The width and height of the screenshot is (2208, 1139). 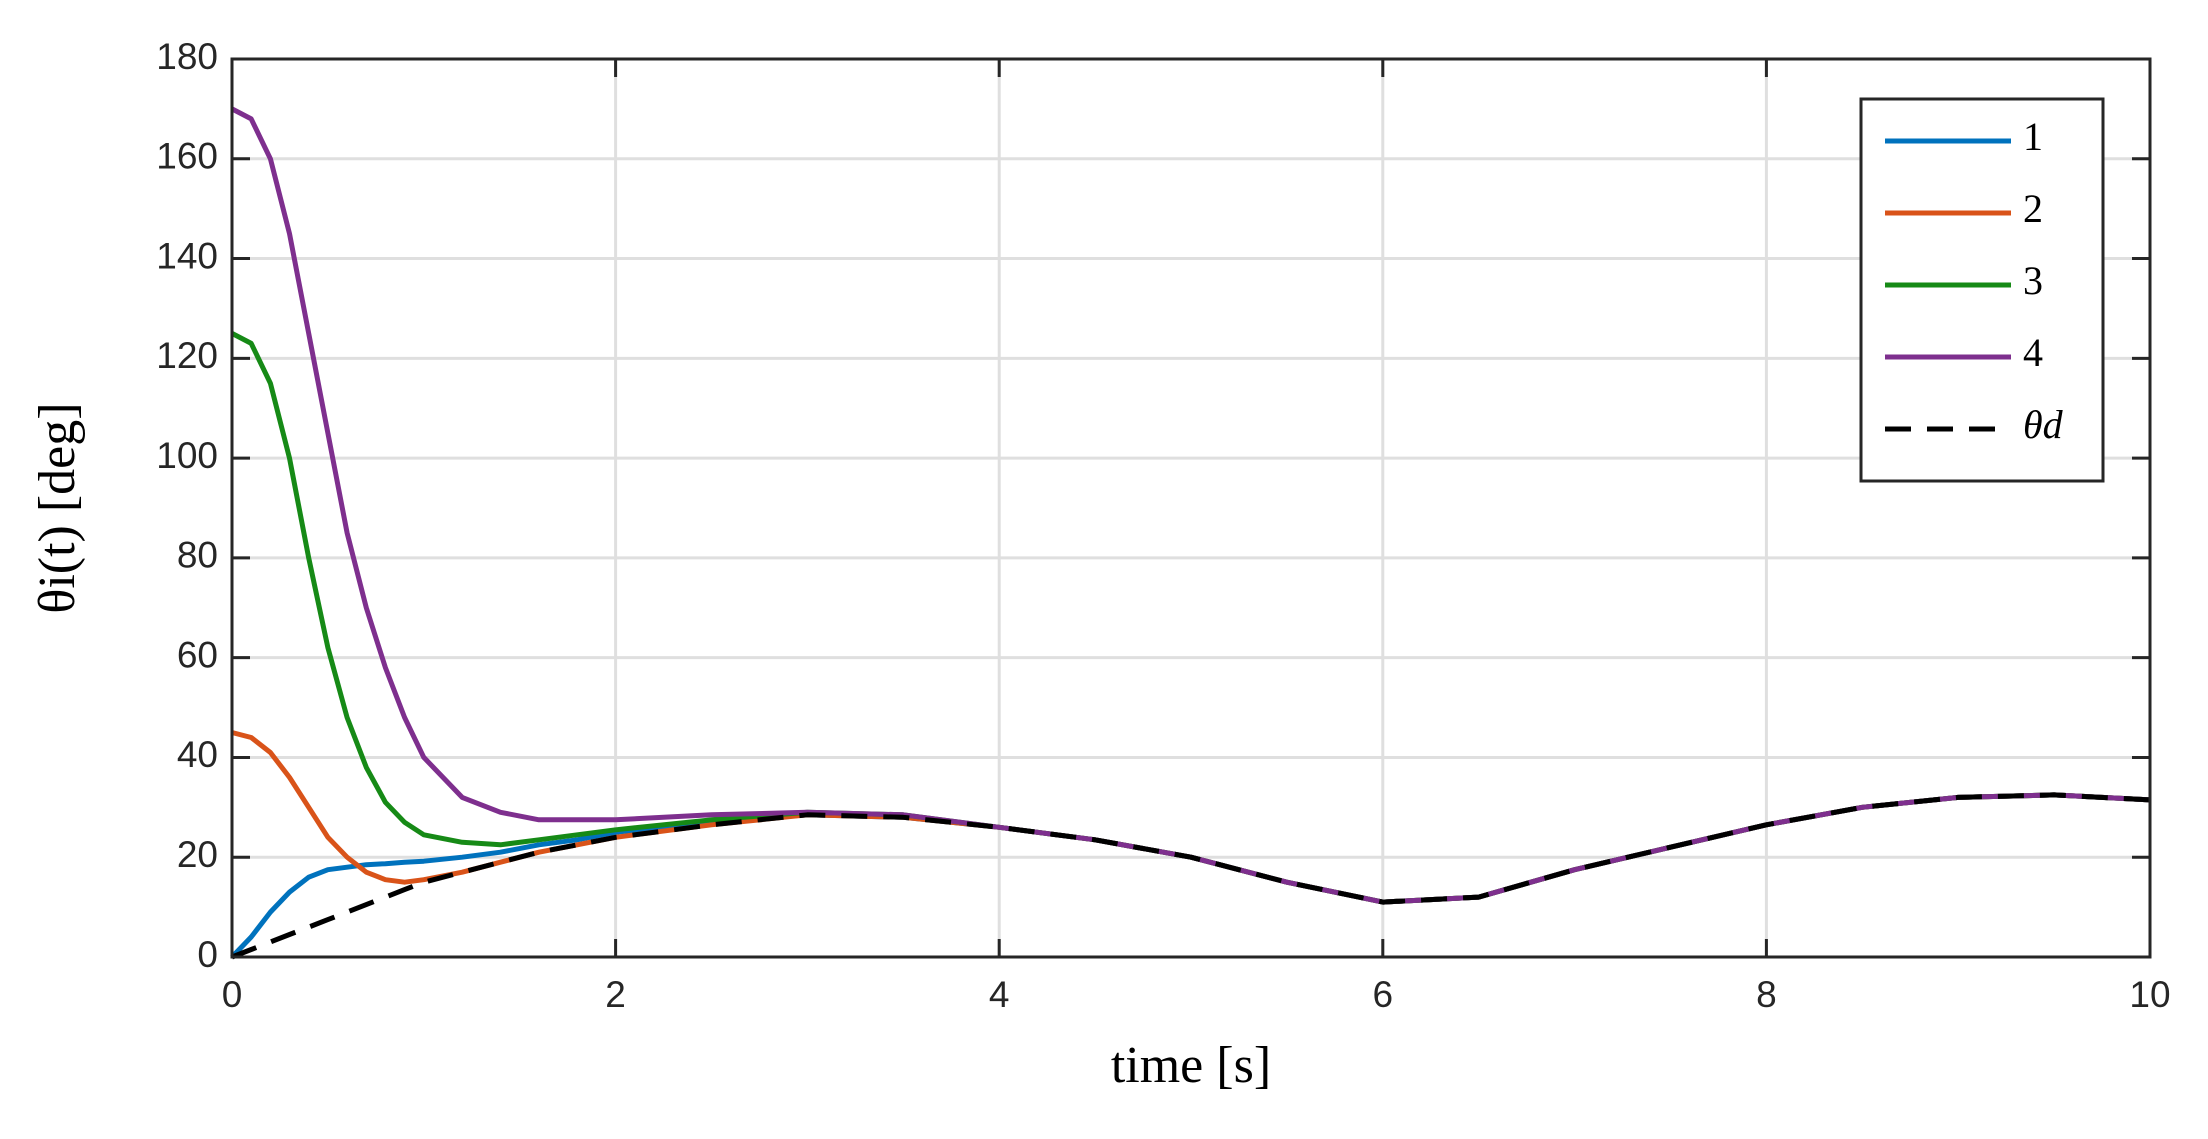 I want to click on y-tick-label: 60, so click(x=197, y=654).